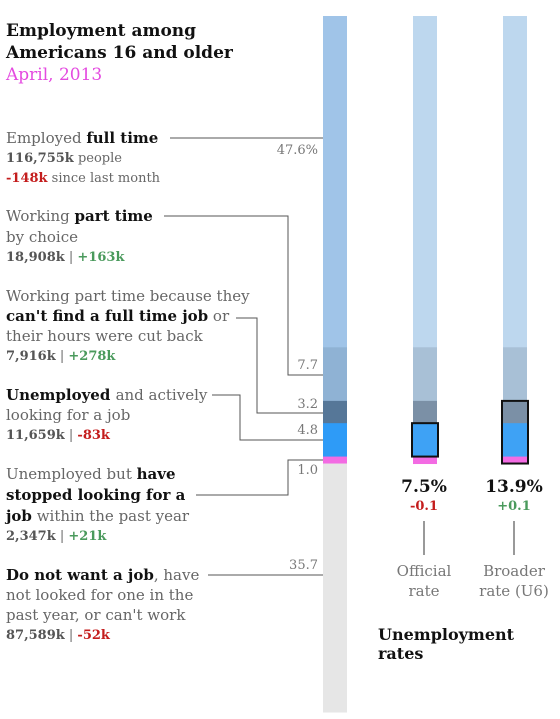 This screenshot has height=719, width=560. Describe the element at coordinates (470, 240) in the screenshot. I see `rate-bars` at that location.